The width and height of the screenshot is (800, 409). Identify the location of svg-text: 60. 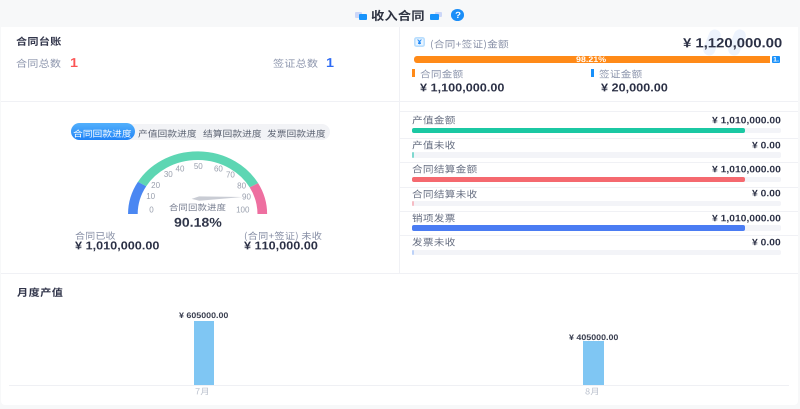
(218, 169).